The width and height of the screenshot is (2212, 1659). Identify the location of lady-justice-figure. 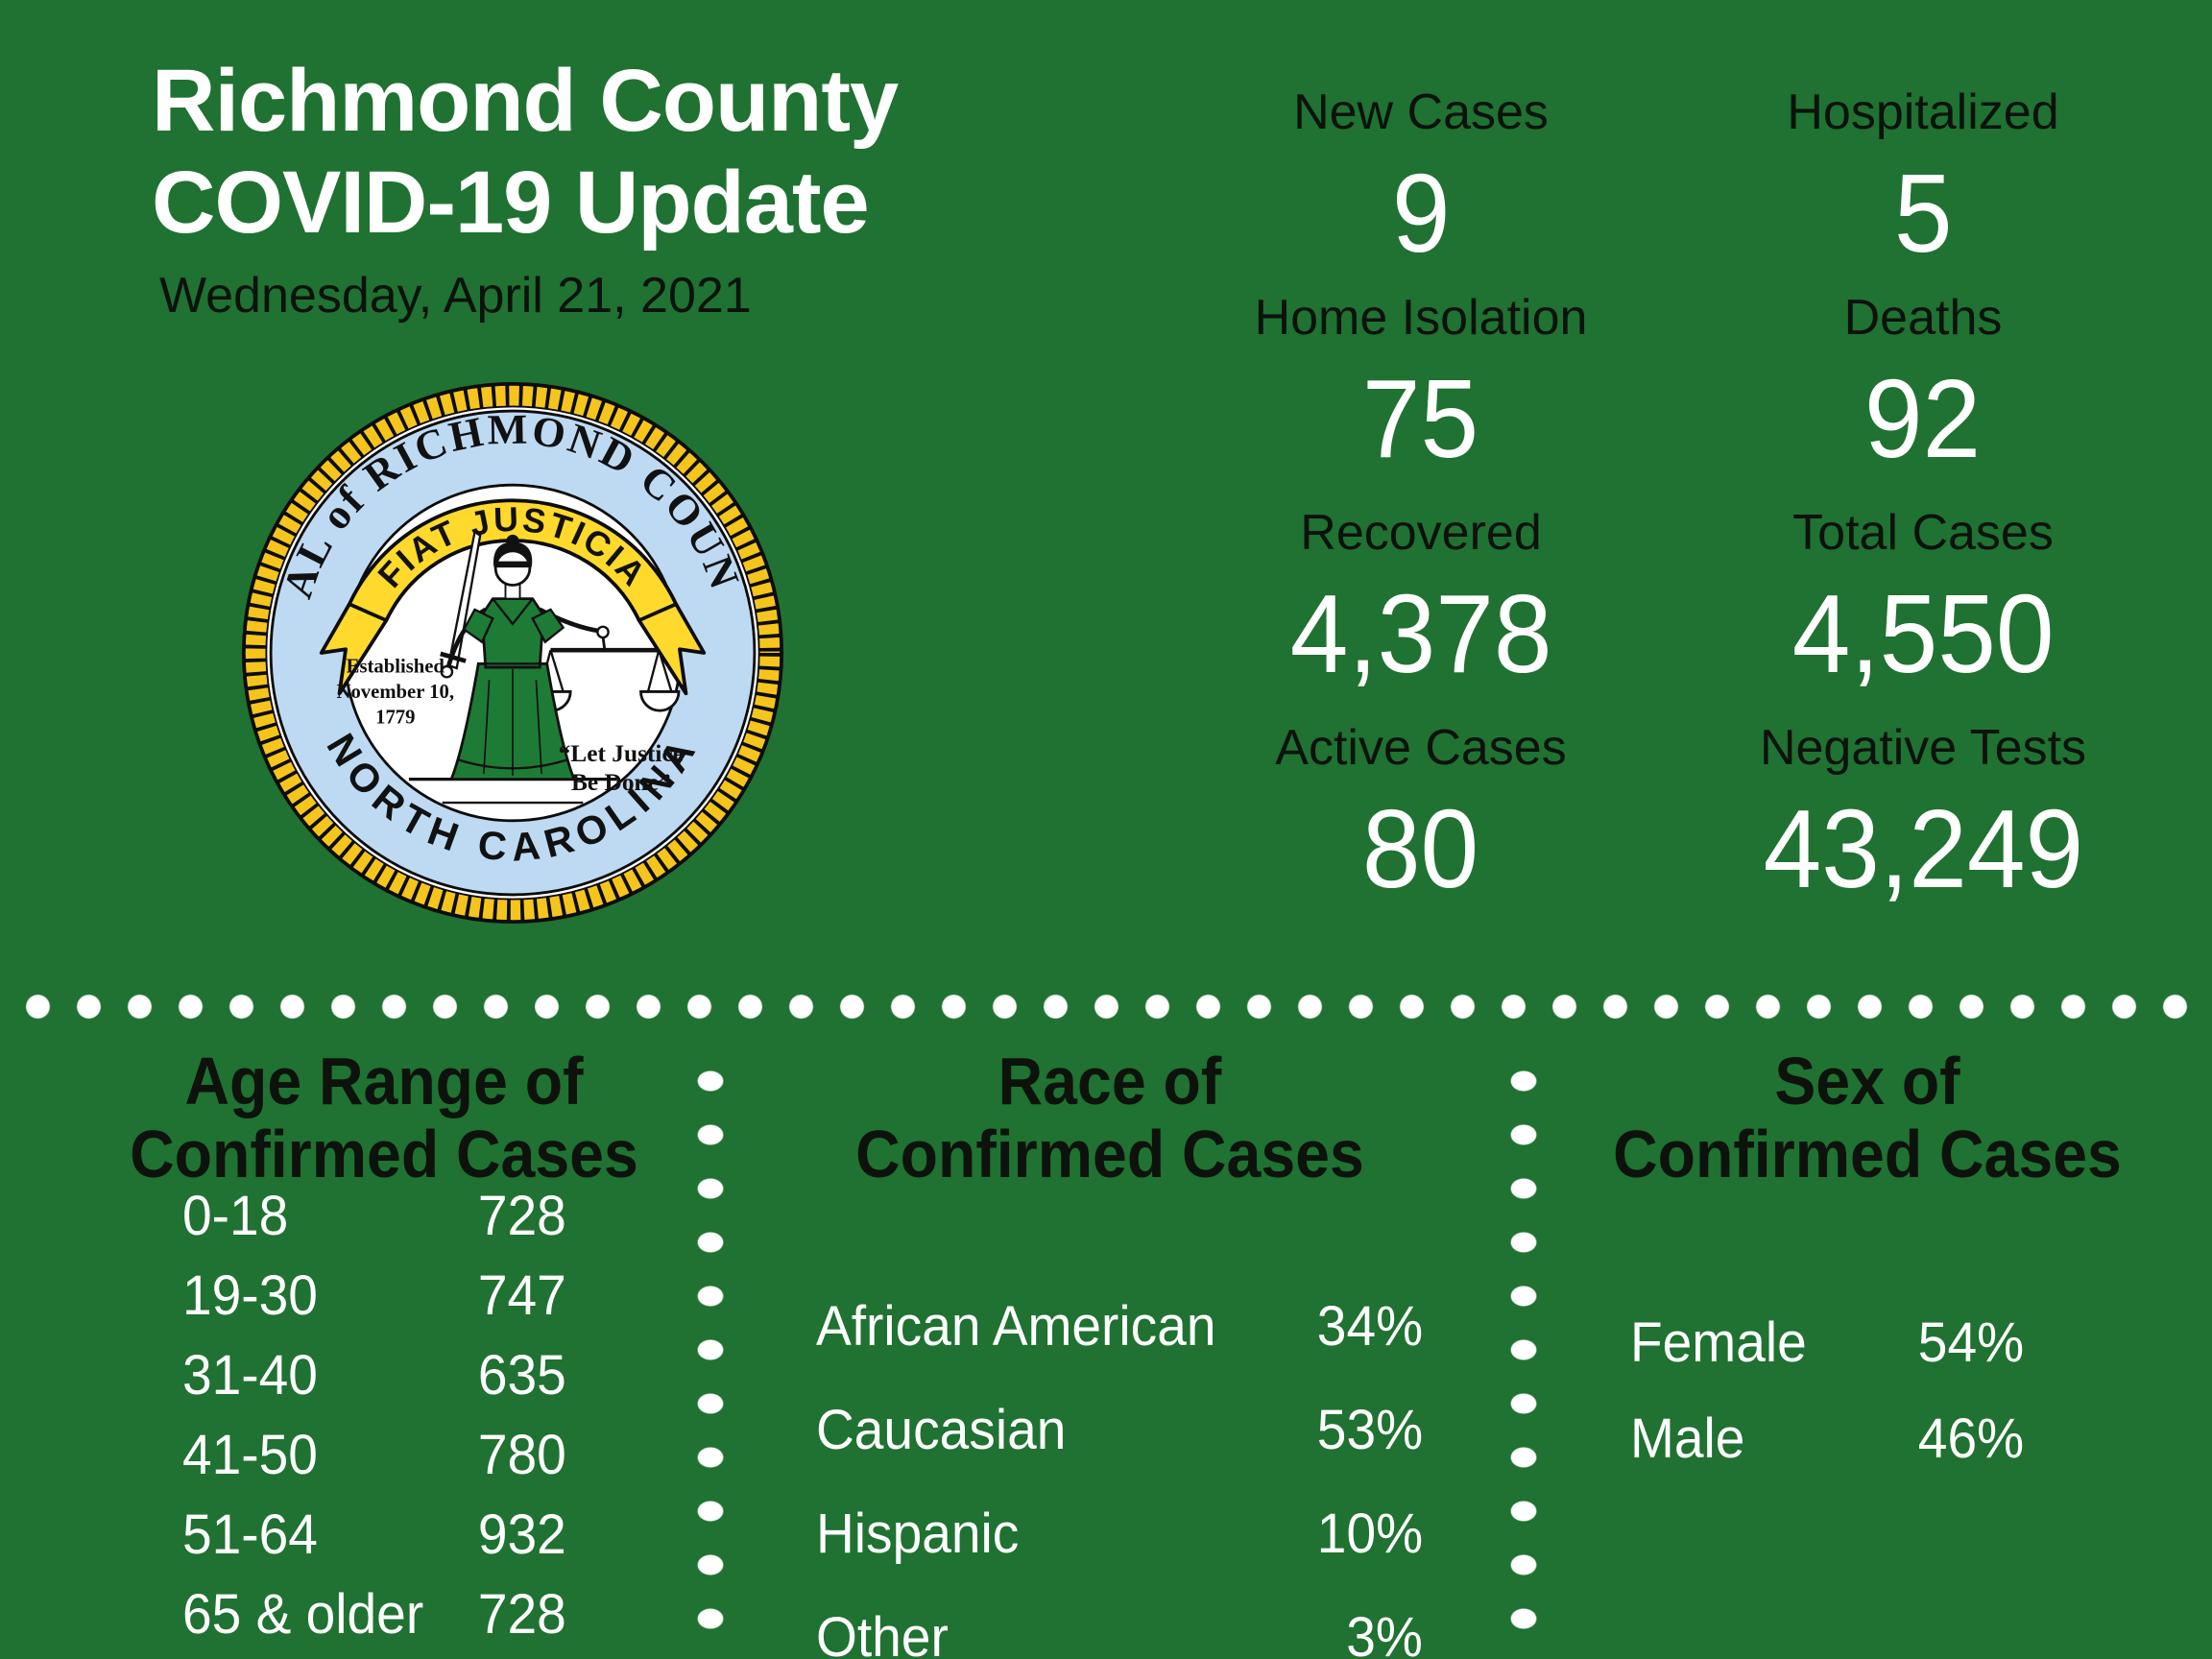
(545, 668).